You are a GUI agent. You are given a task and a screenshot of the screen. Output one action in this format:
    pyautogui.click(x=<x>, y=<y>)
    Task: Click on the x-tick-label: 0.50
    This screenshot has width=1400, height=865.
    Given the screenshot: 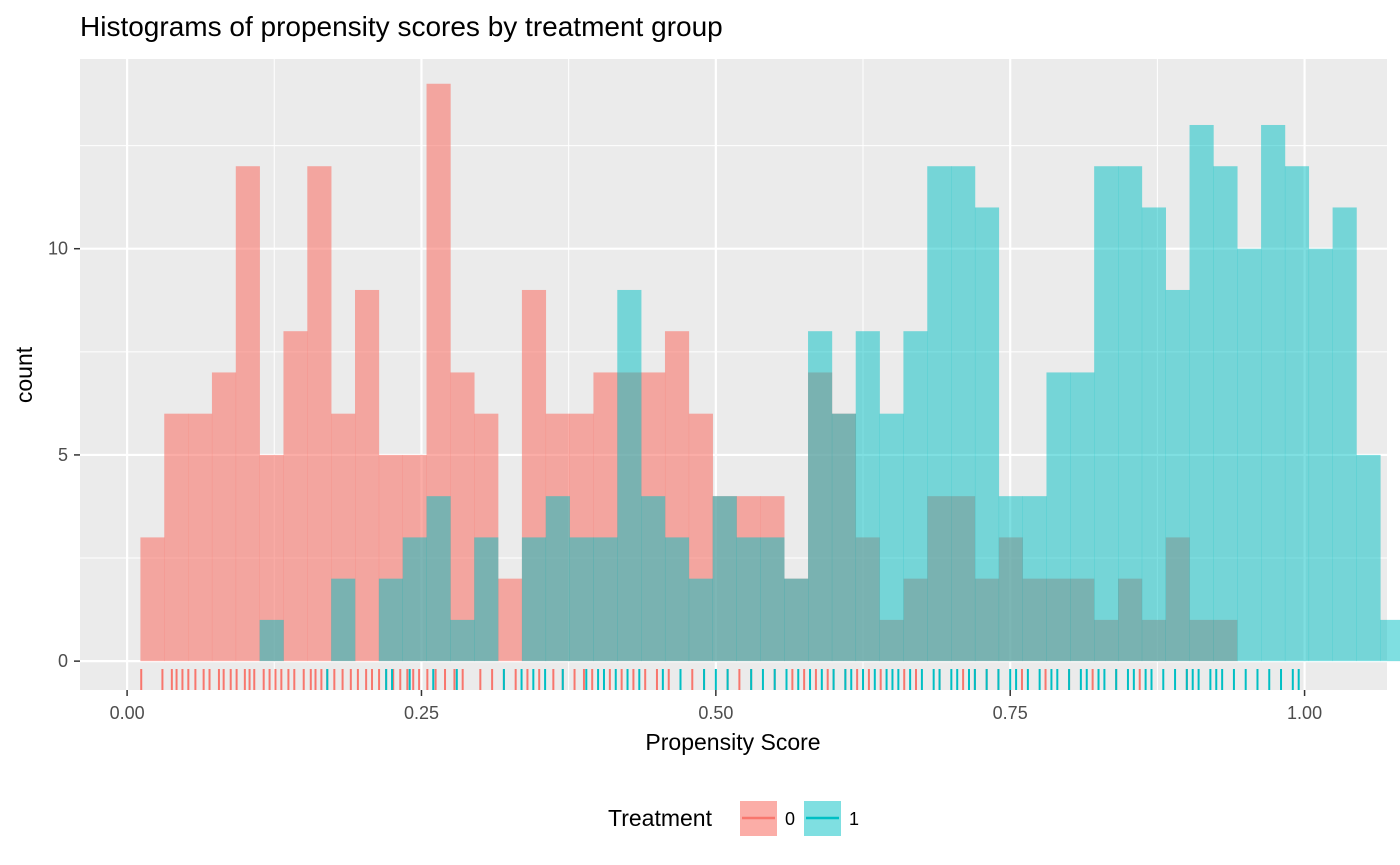 What is the action you would take?
    pyautogui.click(x=715, y=713)
    